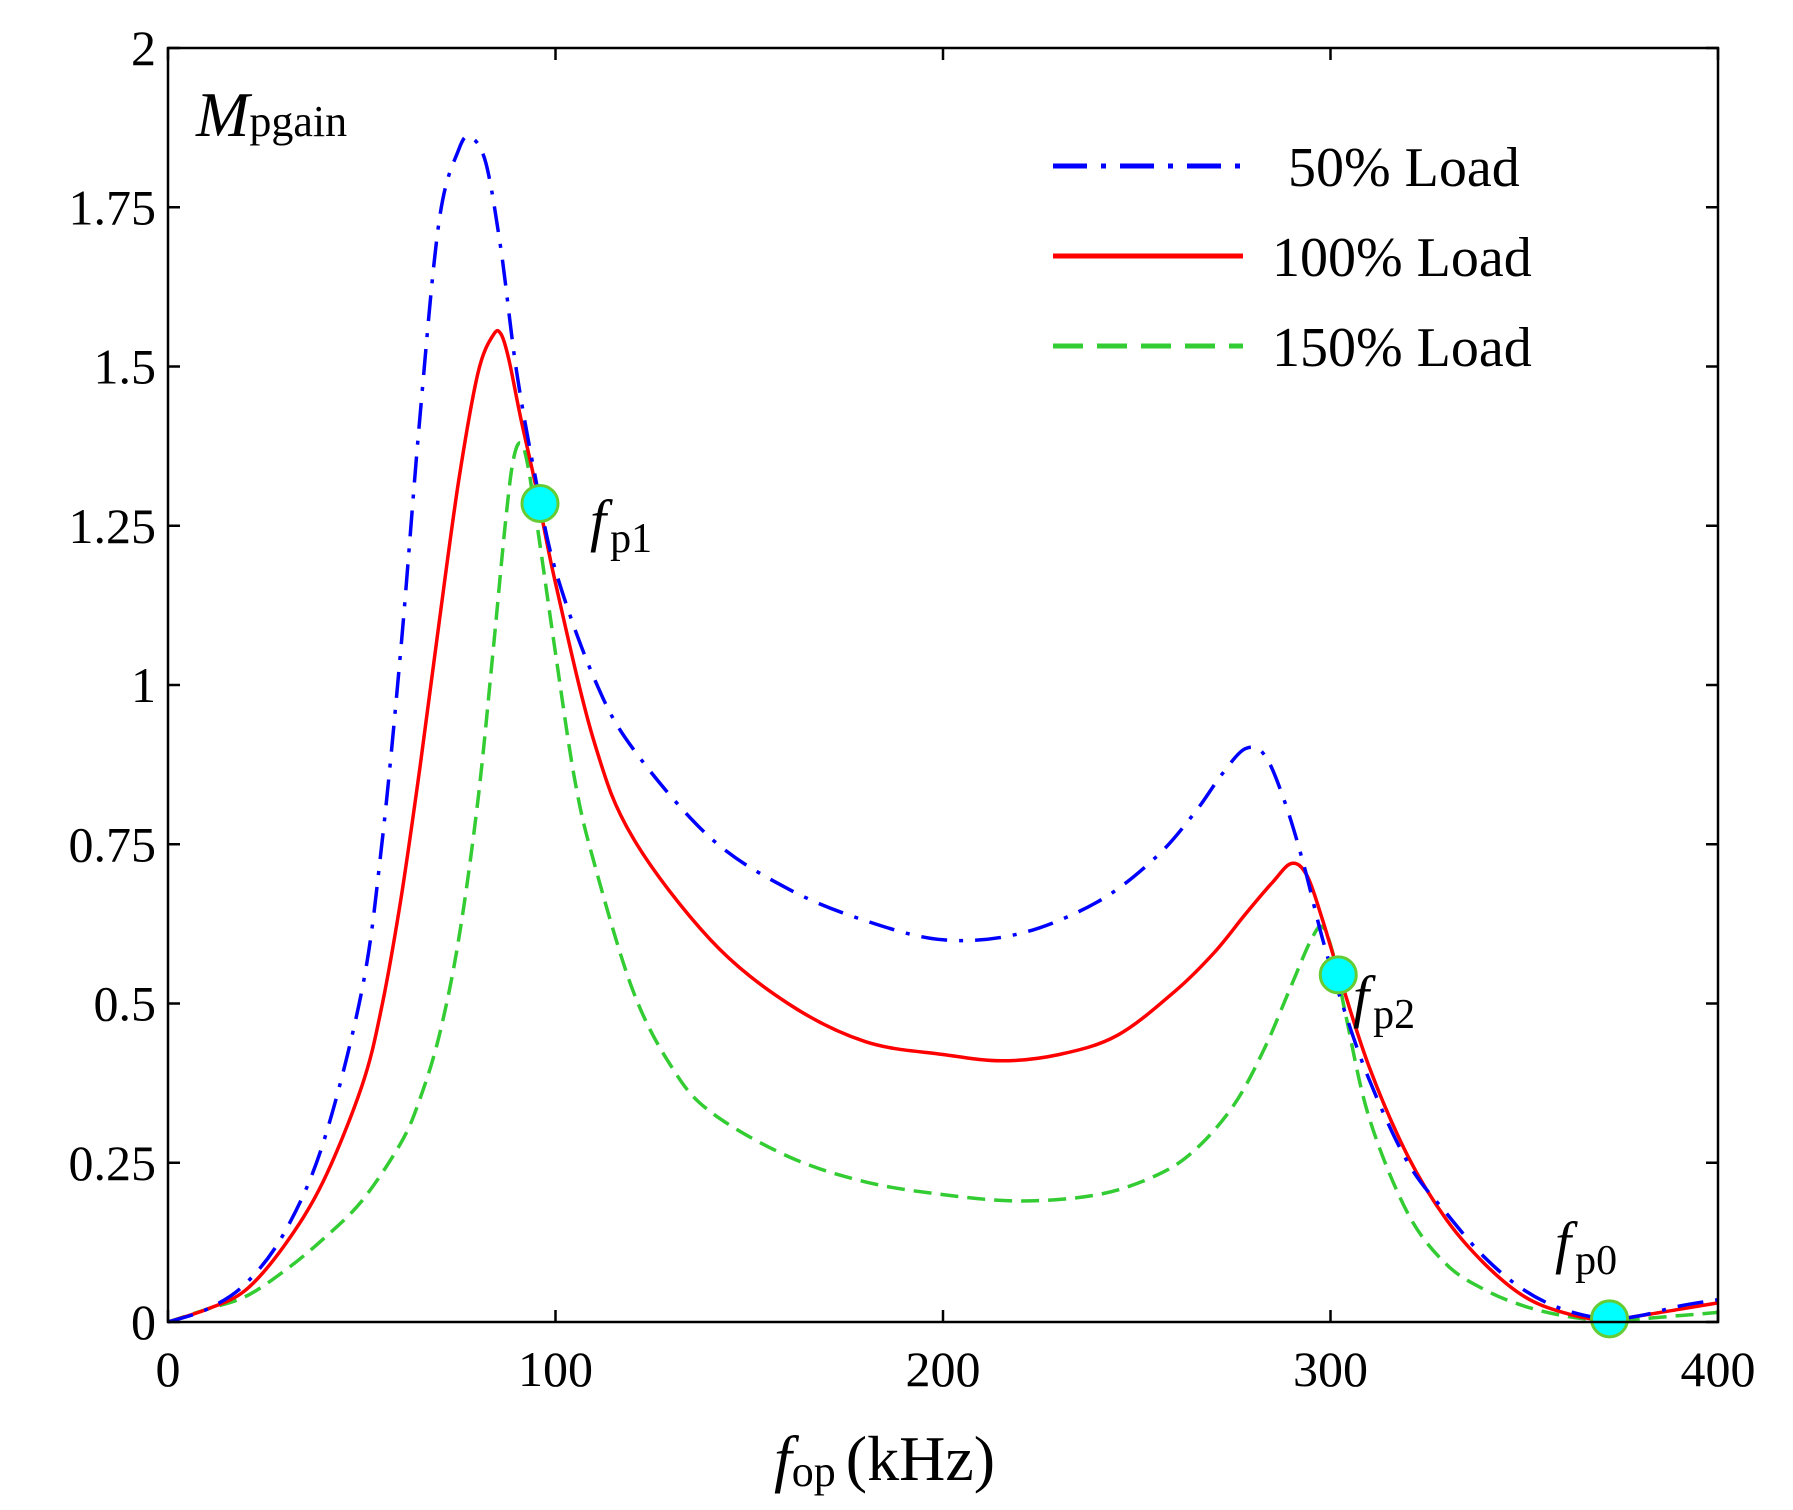 Image resolution: width=1793 pixels, height=1510 pixels. I want to click on x-tick-label-2: 200, so click(943, 1369).